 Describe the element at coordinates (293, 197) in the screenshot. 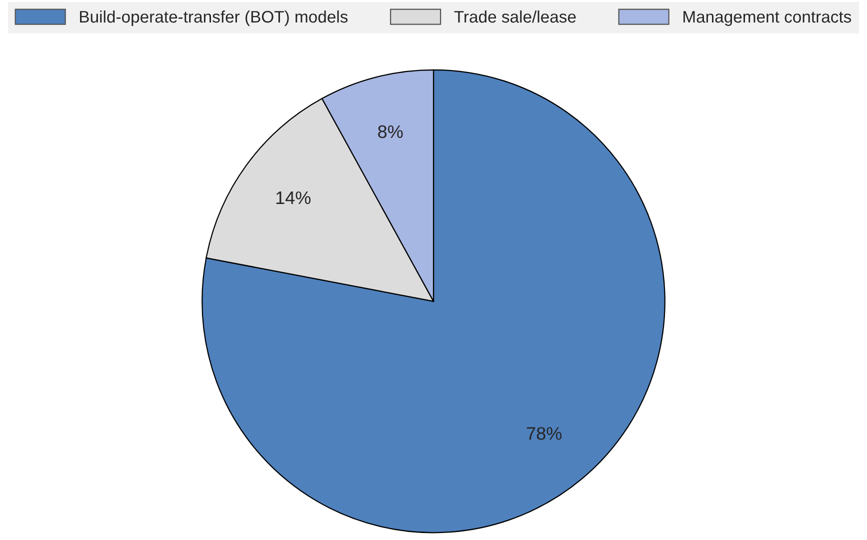

I see `data-label: 14%` at that location.